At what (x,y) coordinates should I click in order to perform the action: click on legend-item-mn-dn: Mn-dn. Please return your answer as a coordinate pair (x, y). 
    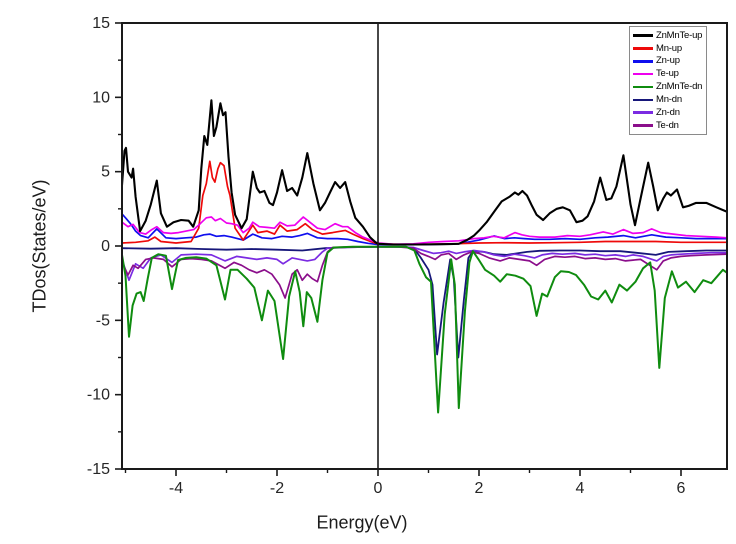
    Looking at the image, I should click on (667, 99).